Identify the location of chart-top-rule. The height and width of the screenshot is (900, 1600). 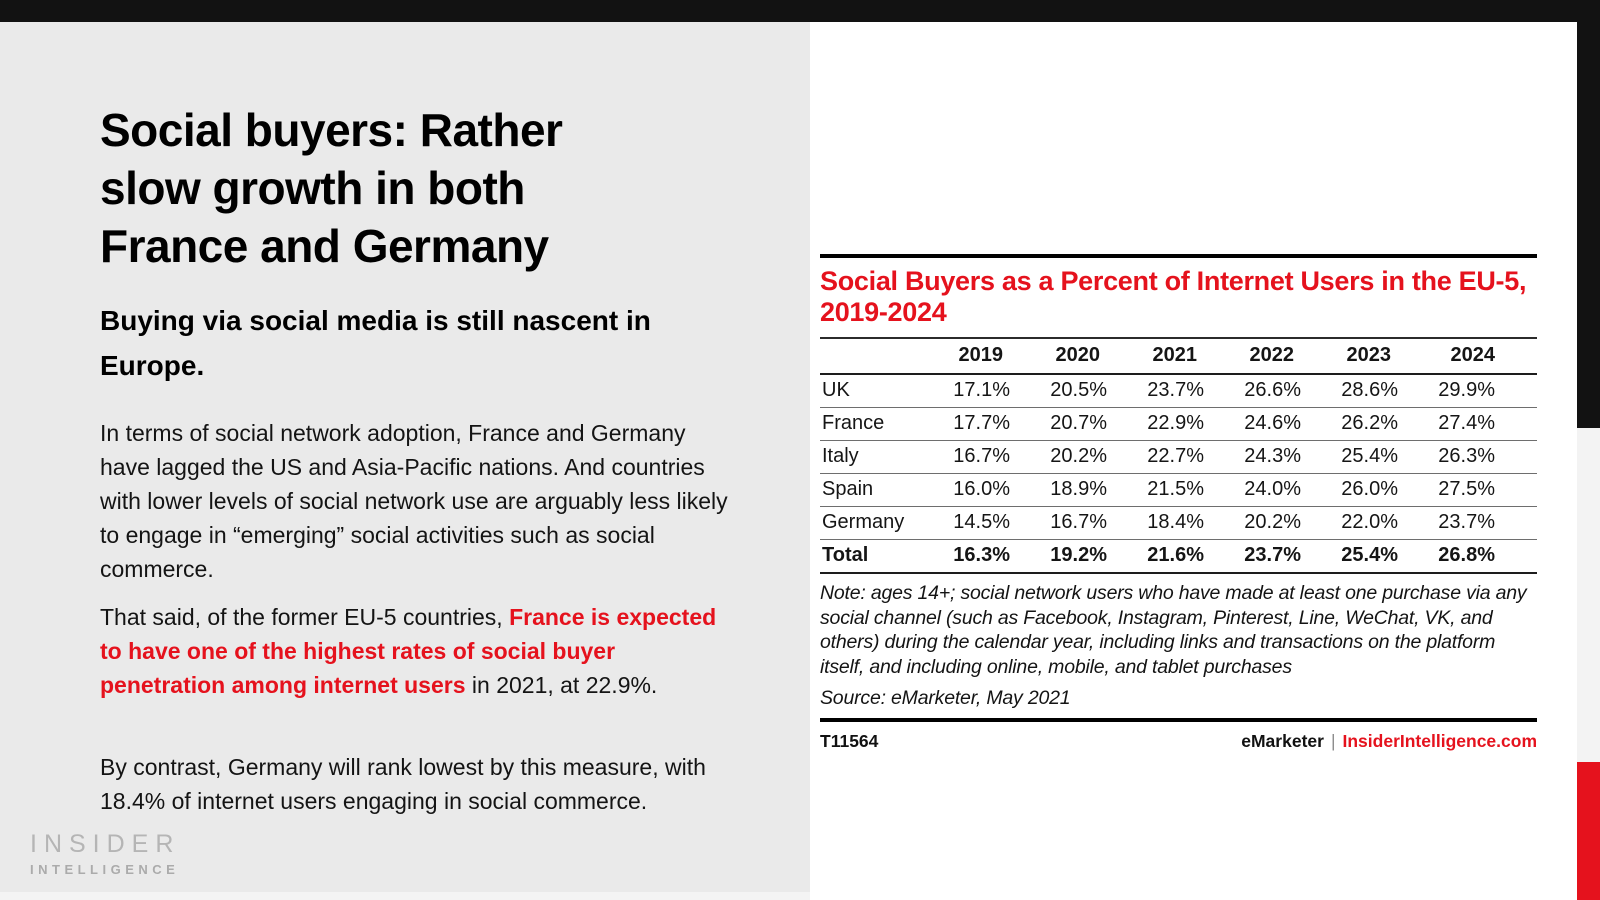
(1178, 256).